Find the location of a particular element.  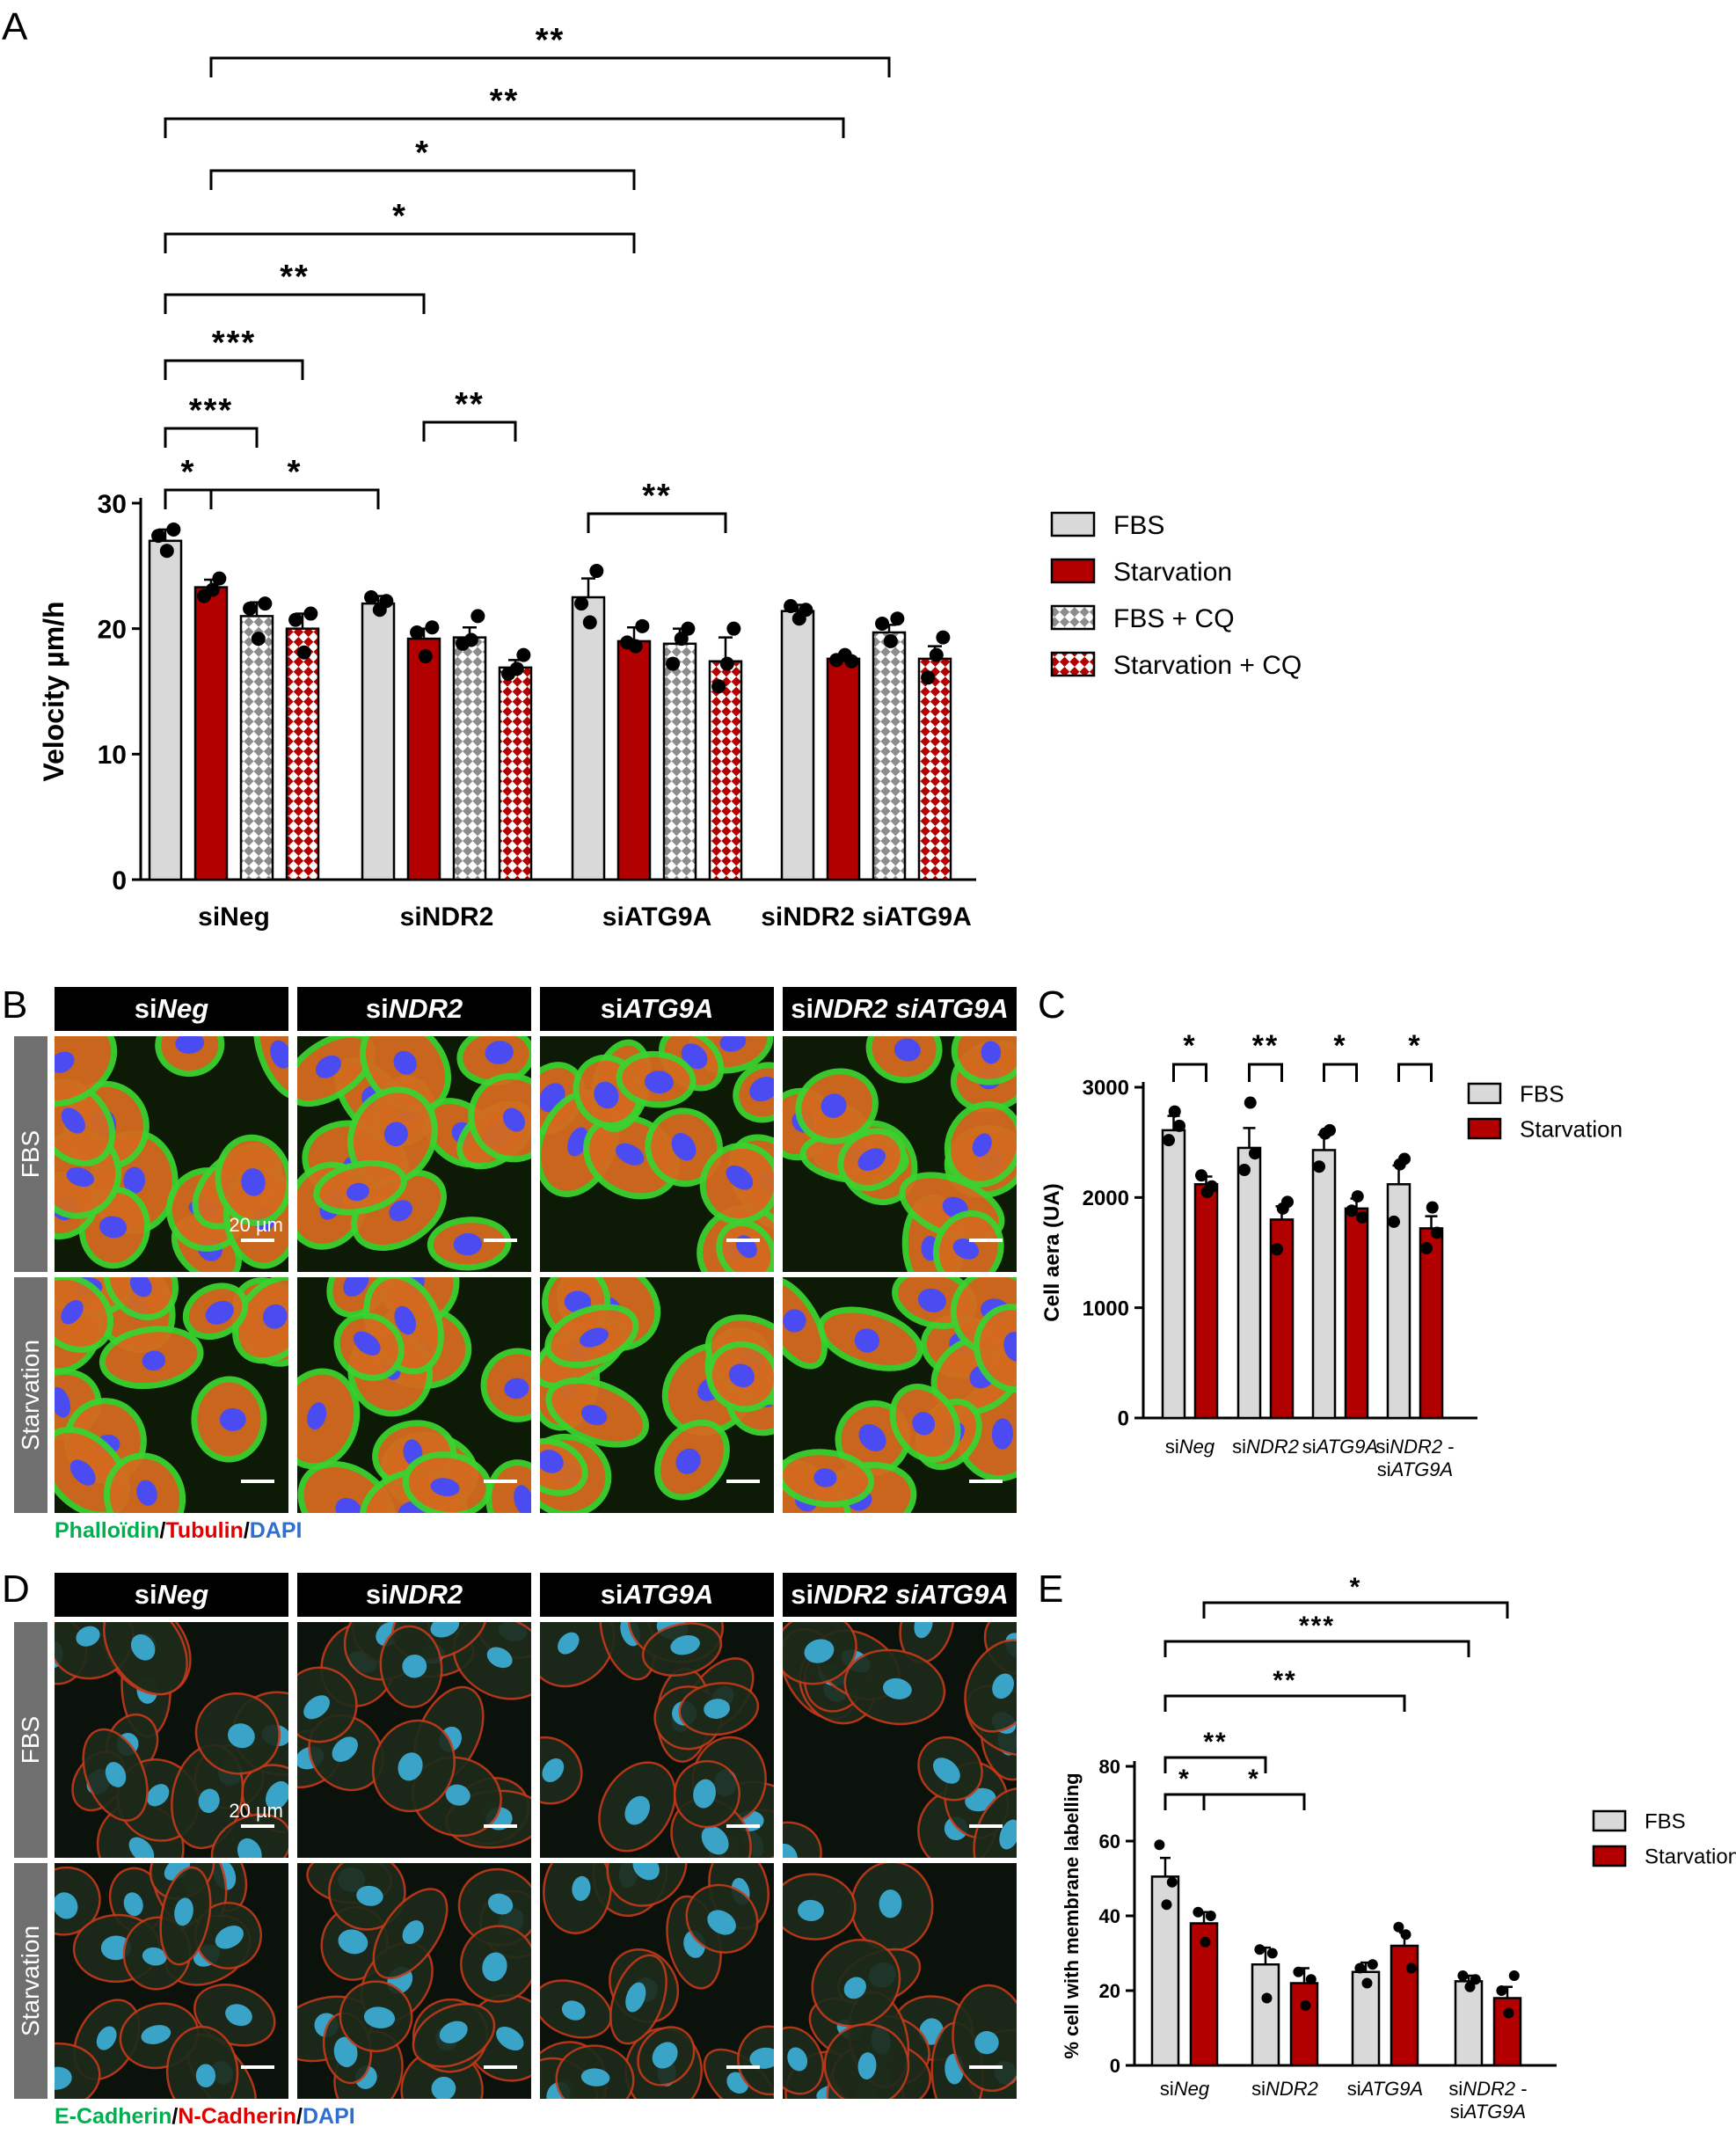

y-tick-label: 2000 is located at coordinates (1106, 1198).